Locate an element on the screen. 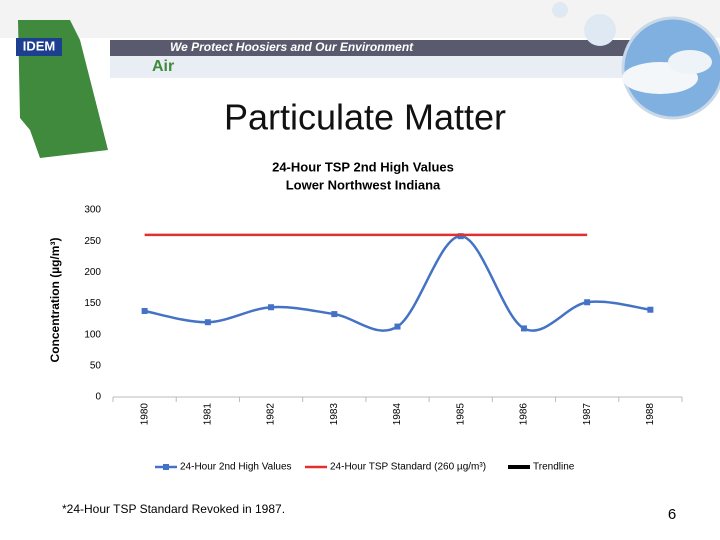 The image size is (720, 540). logo-text: IDEM is located at coordinates (39, 45).